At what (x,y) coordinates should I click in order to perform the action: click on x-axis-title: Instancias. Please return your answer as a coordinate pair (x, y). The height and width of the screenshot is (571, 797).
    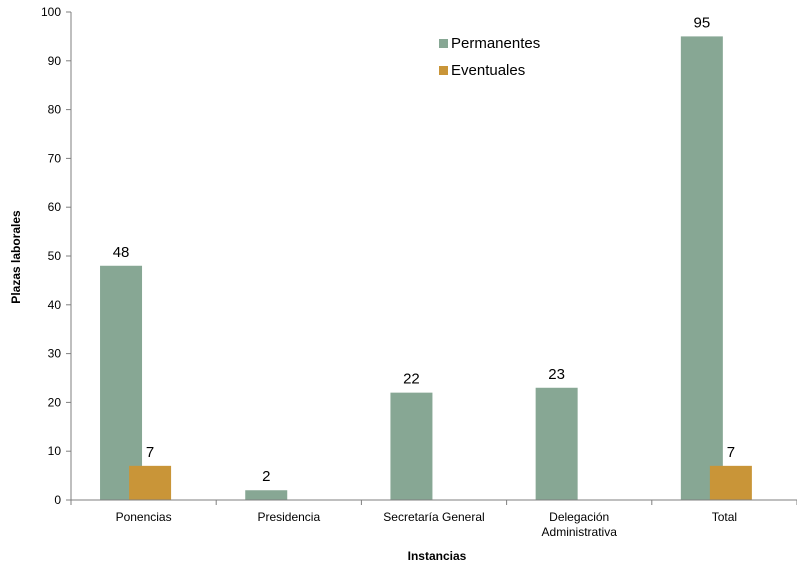
    Looking at the image, I should click on (437, 556).